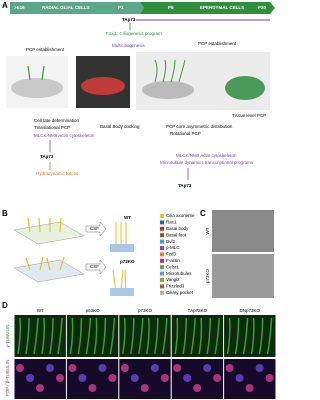 The image size is (320, 400). I want to click on legend-label: Rac1, so click(171, 222).